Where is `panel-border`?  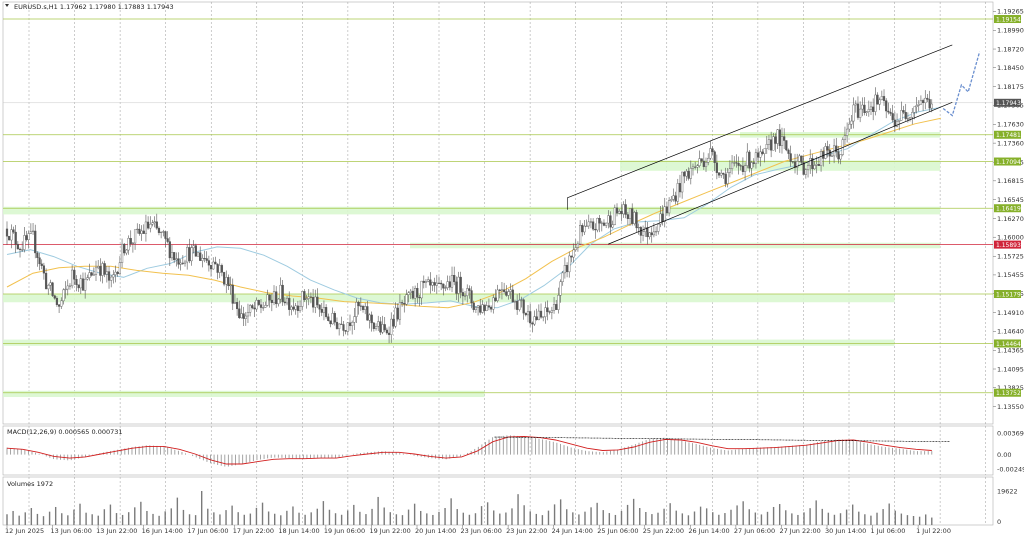 panel-border is located at coordinates (498, 450).